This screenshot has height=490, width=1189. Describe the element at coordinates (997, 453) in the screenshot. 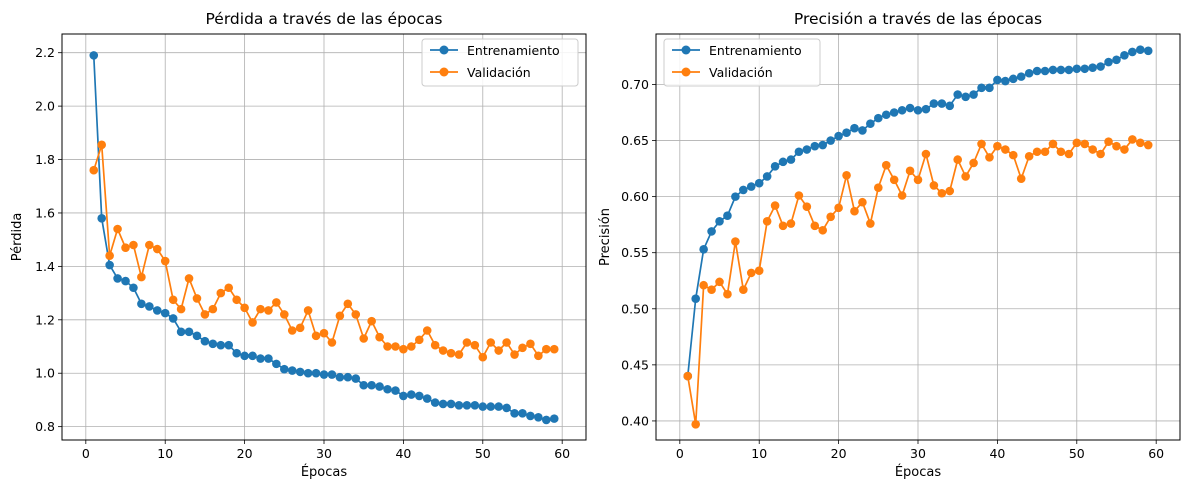

I see `x-tick-label: 40` at that location.